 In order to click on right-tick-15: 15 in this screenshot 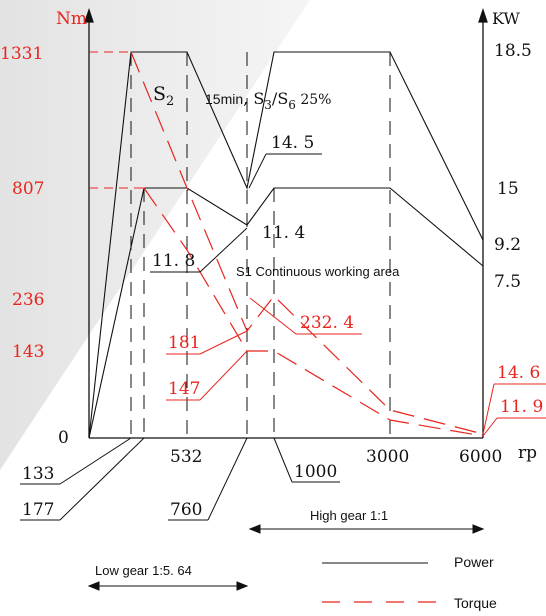, I will do `click(508, 189)`.